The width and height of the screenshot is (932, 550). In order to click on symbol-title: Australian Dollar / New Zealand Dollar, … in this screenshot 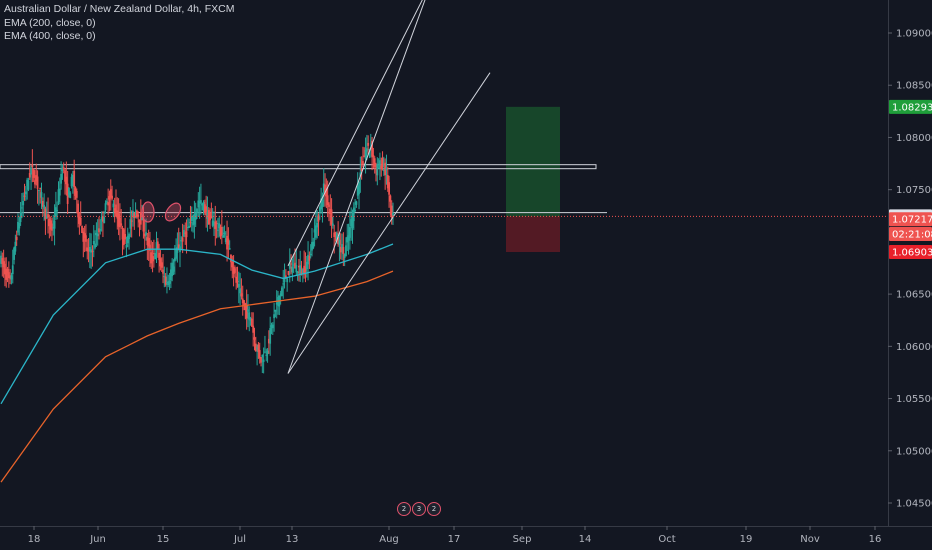, I will do `click(119, 9)`.